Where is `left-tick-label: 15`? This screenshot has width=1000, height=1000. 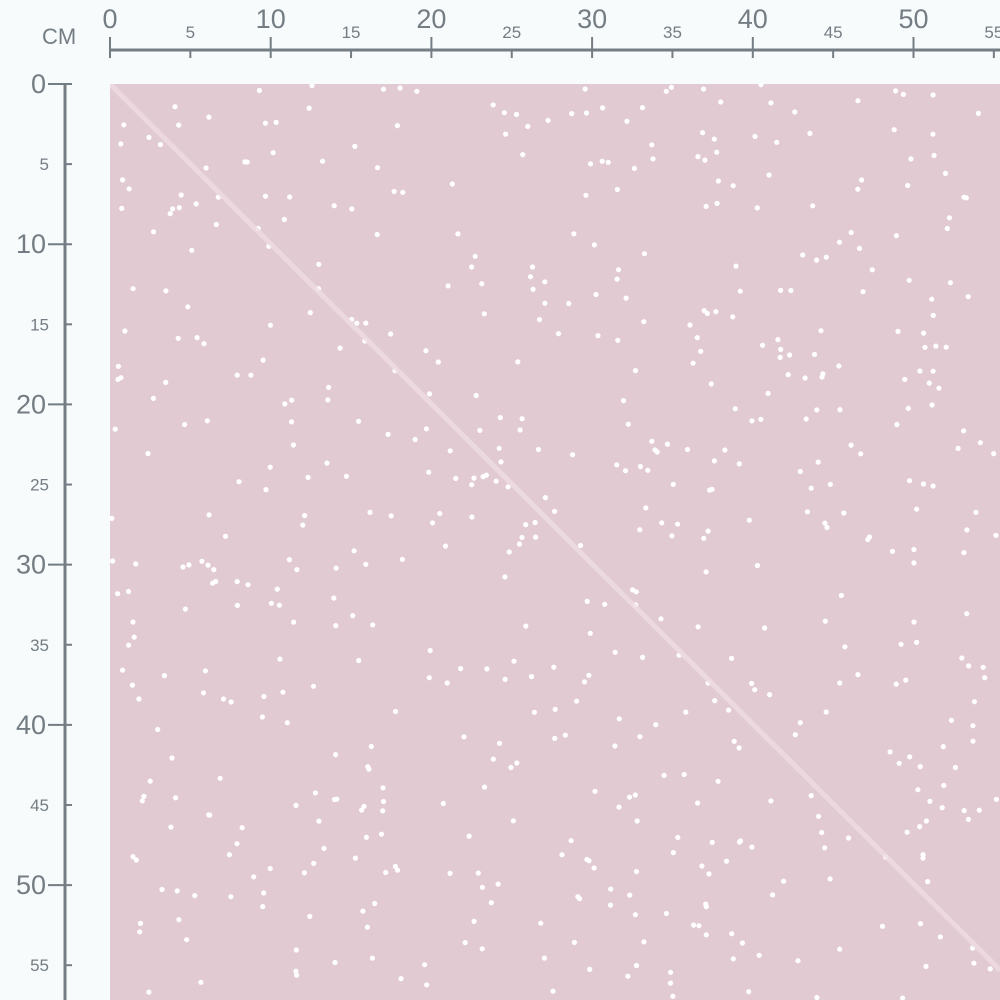
left-tick-label: 15 is located at coordinates (39, 324).